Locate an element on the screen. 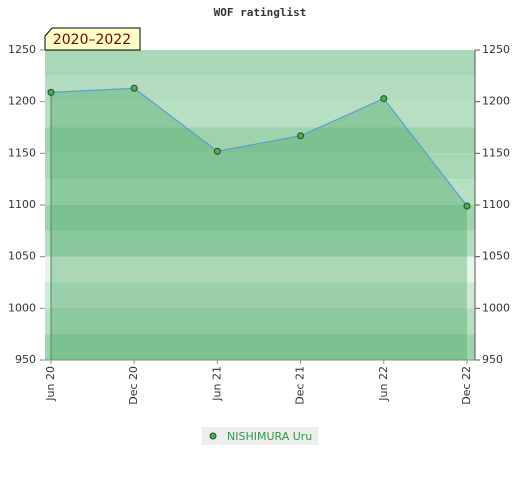 The height and width of the screenshot is (480, 520). x-tick-label: Dec 22 is located at coordinates (466, 385).